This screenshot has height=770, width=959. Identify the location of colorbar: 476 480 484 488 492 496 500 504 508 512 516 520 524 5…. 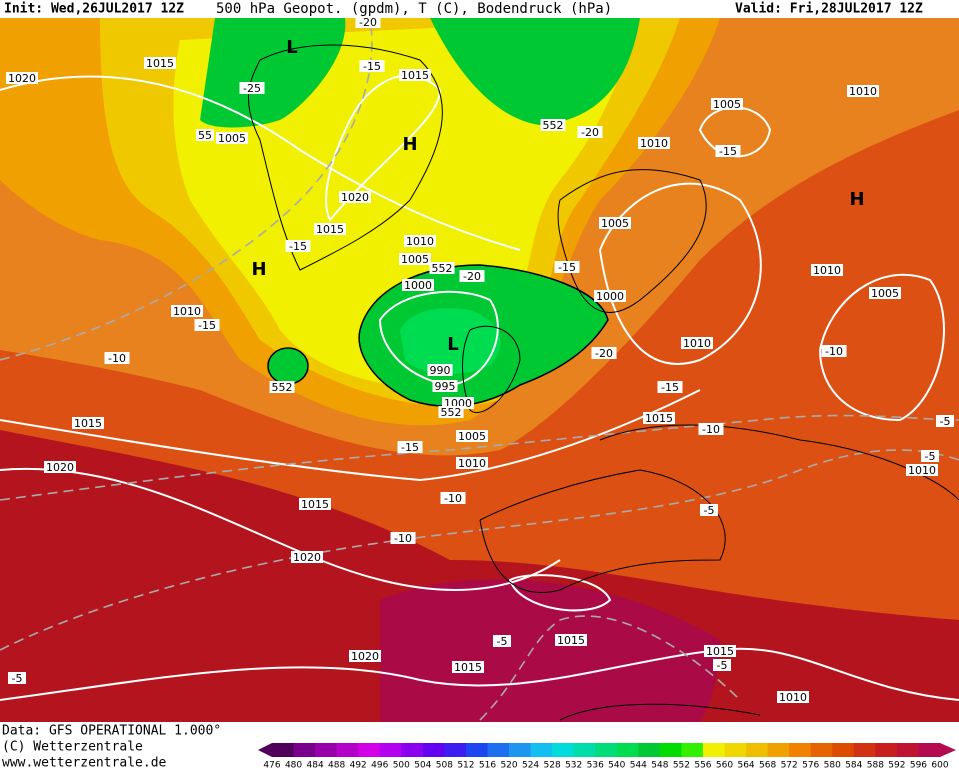
(607, 756).